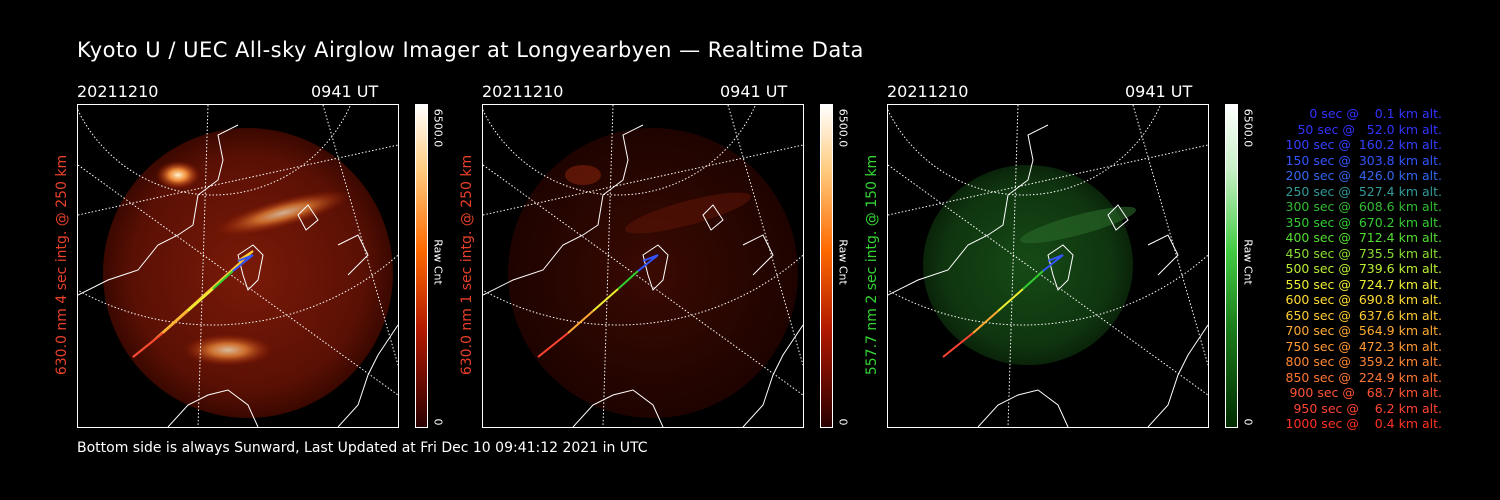 This screenshot has height=500, width=1500. I want to click on legend-row: 500 sec @ 739.6 km alt., so click(1363, 268).